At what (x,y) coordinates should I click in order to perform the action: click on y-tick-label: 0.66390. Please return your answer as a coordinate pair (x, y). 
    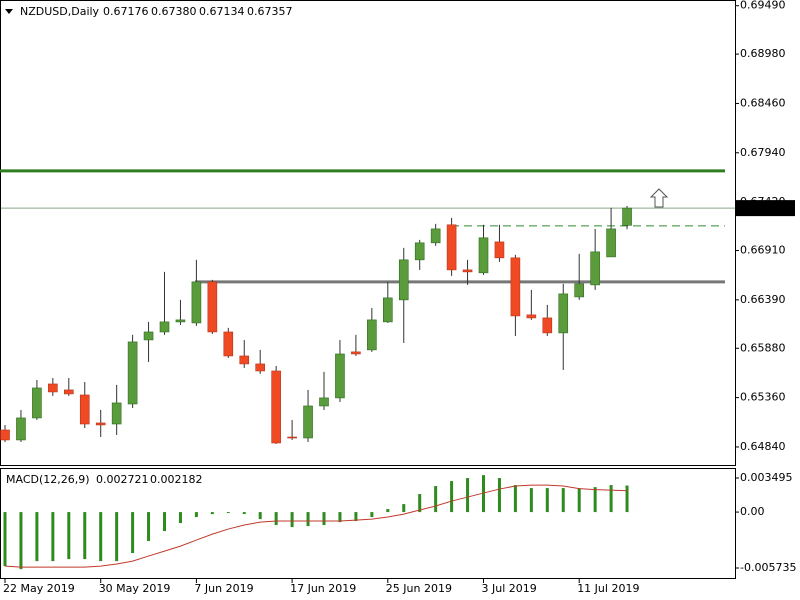
    Looking at the image, I should click on (763, 299).